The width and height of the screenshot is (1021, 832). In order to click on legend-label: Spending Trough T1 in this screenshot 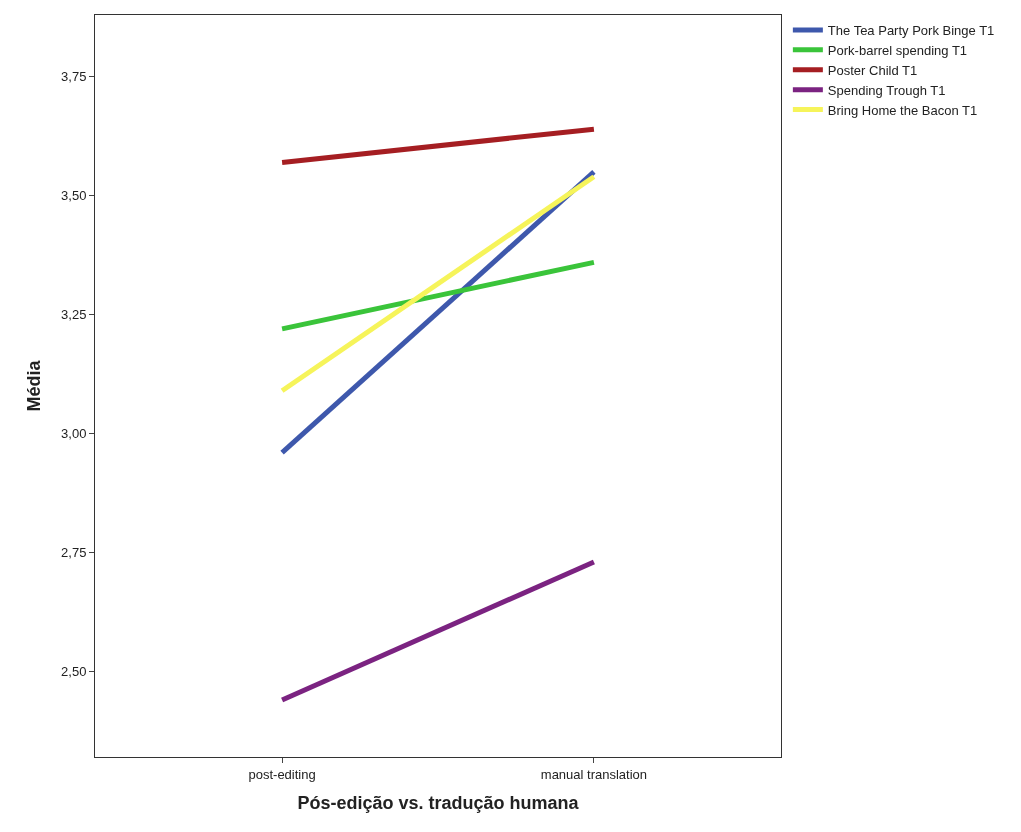, I will do `click(886, 90)`.